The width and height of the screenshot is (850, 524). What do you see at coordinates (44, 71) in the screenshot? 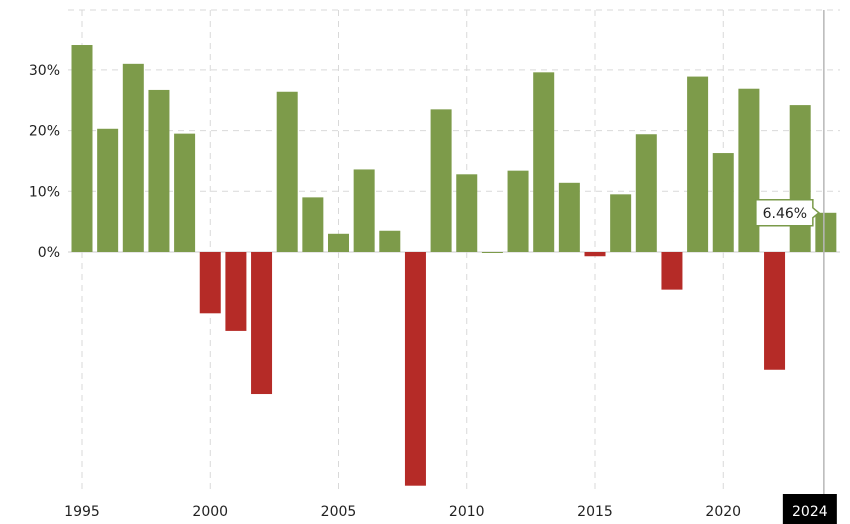
I see `y-tick-label: 30%` at bounding box center [44, 71].